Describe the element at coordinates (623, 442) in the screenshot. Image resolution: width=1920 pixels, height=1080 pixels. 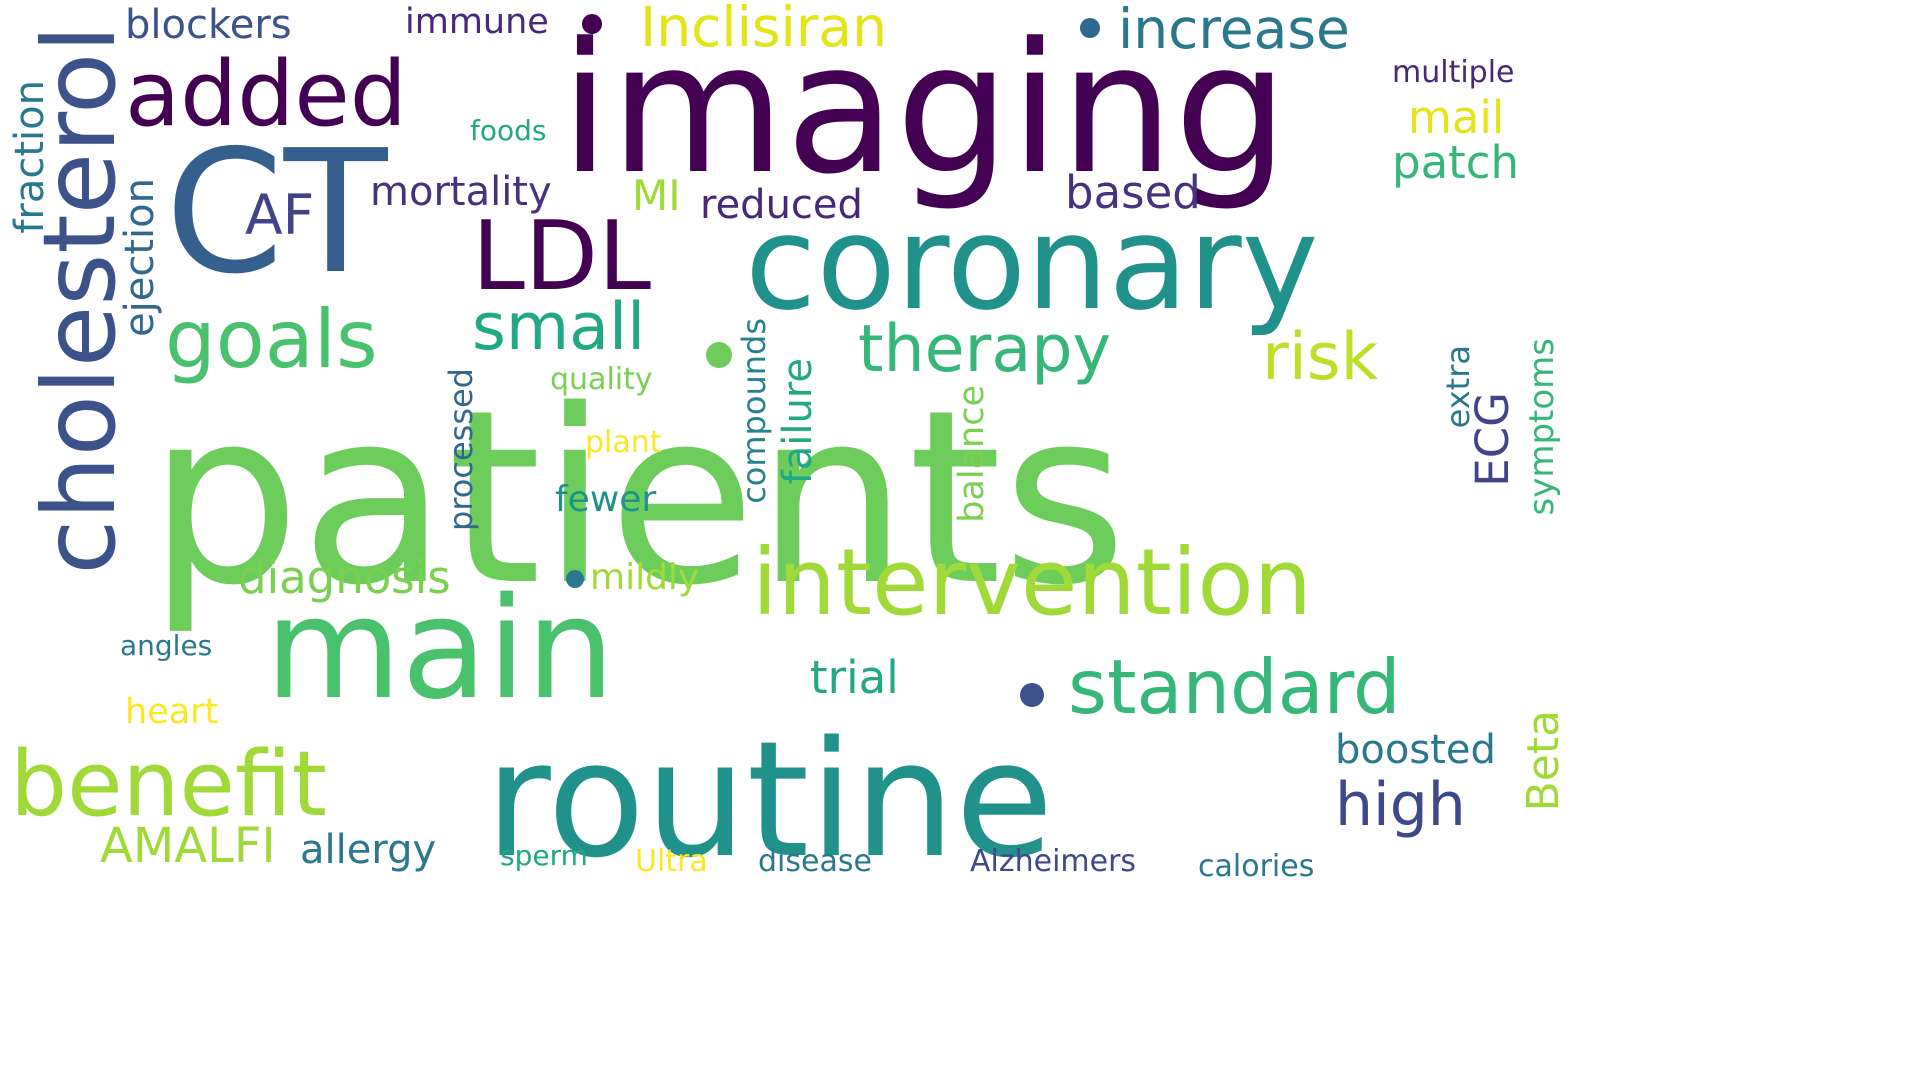
I see `word-plant: plant` at that location.